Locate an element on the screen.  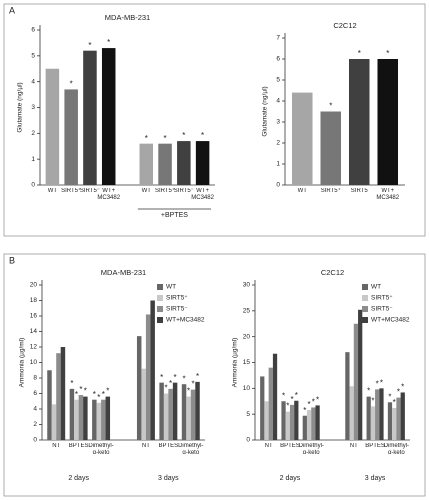
x-tick-label: WT is located at coordinates (146, 191).